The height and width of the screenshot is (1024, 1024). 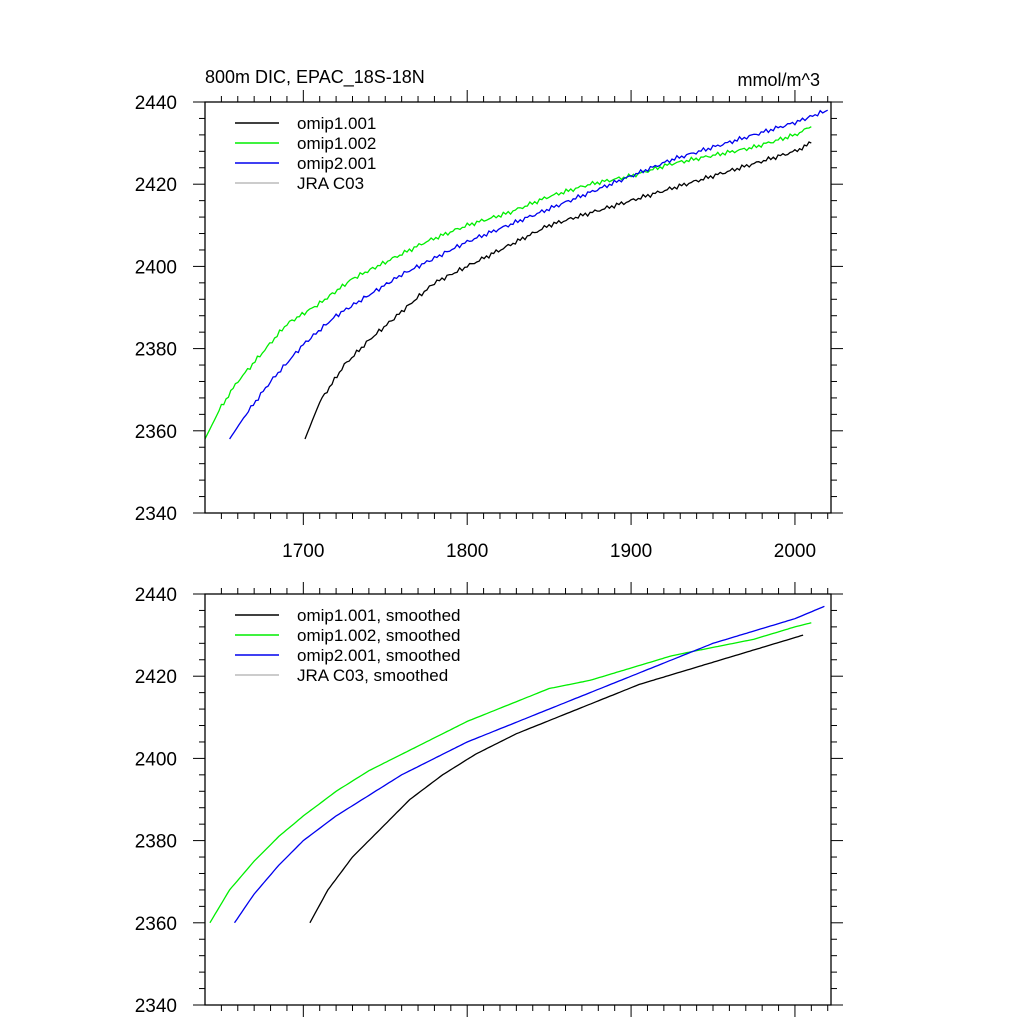 I want to click on x-tick-label: 1900, so click(x=631, y=551).